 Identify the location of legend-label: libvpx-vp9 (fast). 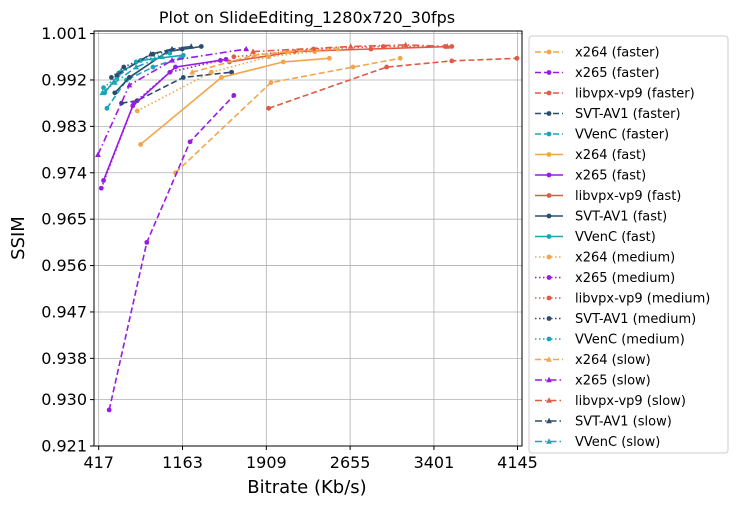
(628, 196).